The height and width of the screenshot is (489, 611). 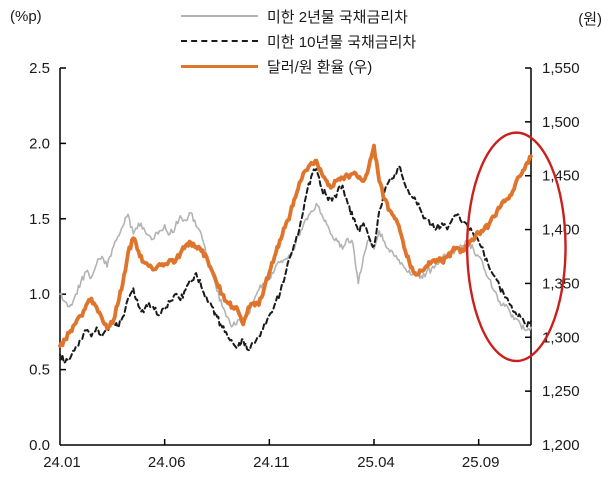 What do you see at coordinates (167, 462) in the screenshot?
I see `x-tick-label: 24.06` at bounding box center [167, 462].